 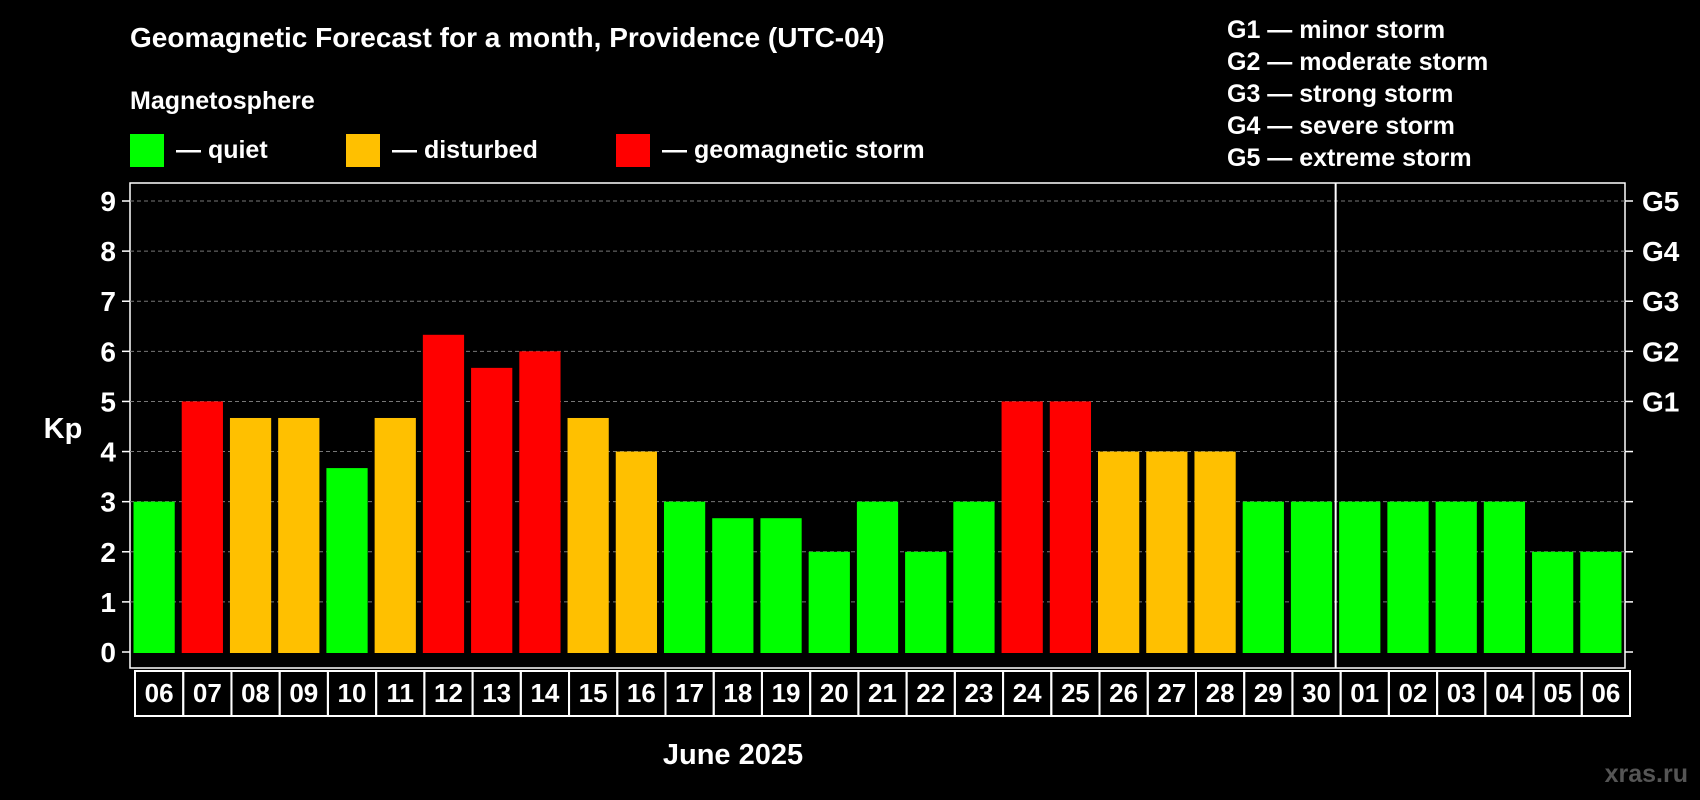 What do you see at coordinates (1027, 693) in the screenshot?
I see `x-tick-label-18: 24` at bounding box center [1027, 693].